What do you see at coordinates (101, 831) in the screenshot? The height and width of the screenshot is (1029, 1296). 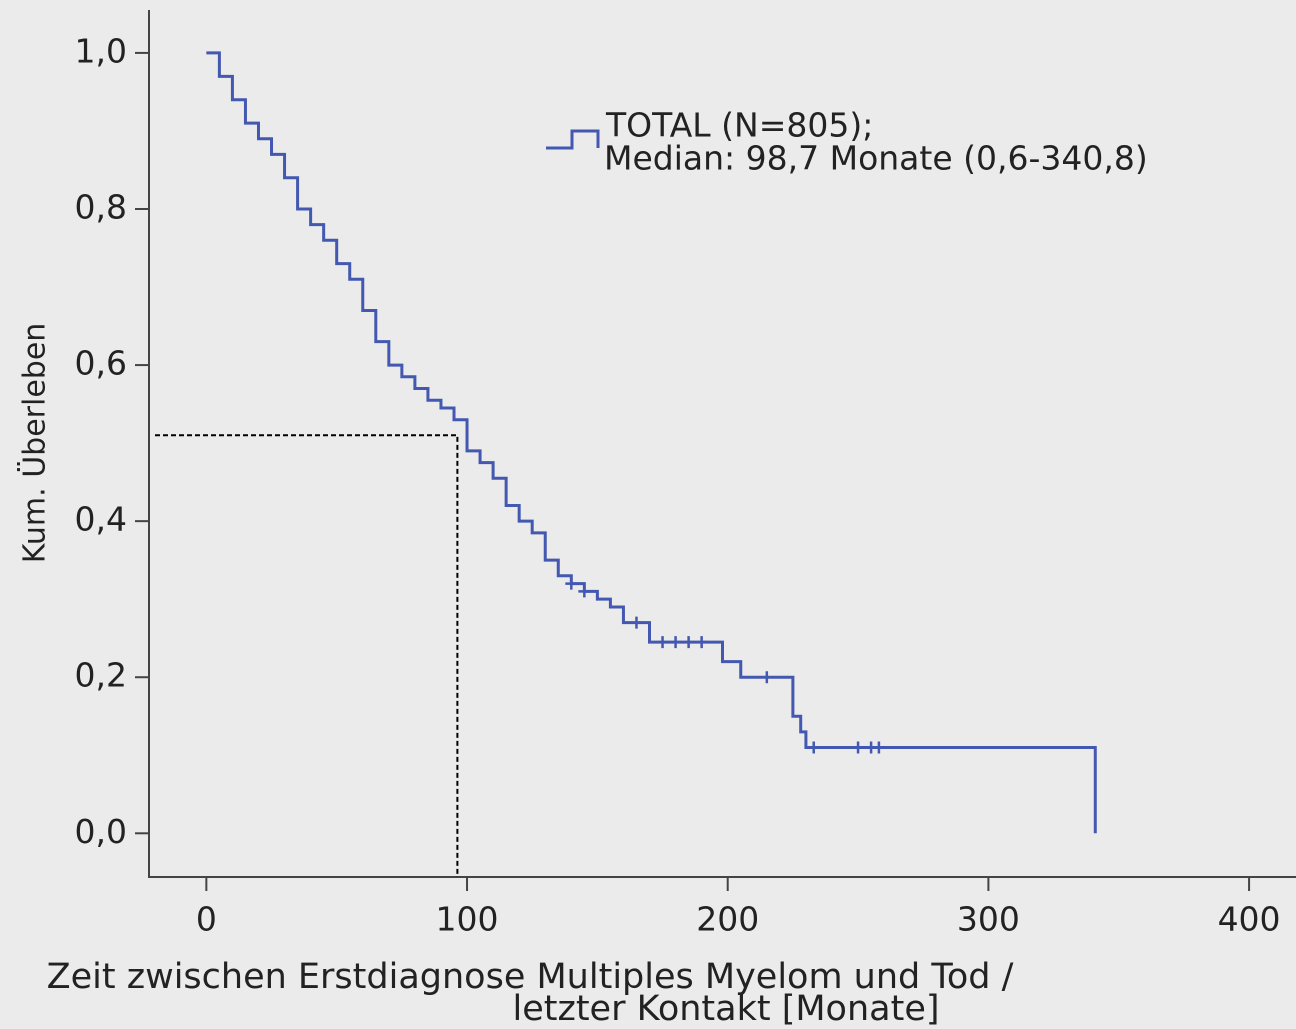 I see `y-tick-label: 0,0` at bounding box center [101, 831].